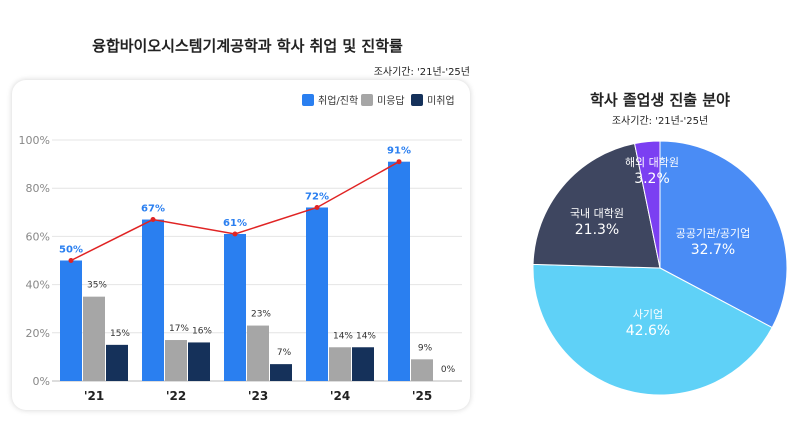  What do you see at coordinates (652, 162) in the screenshot?
I see `pie-slice-label: 해외 대학원` at bounding box center [652, 162].